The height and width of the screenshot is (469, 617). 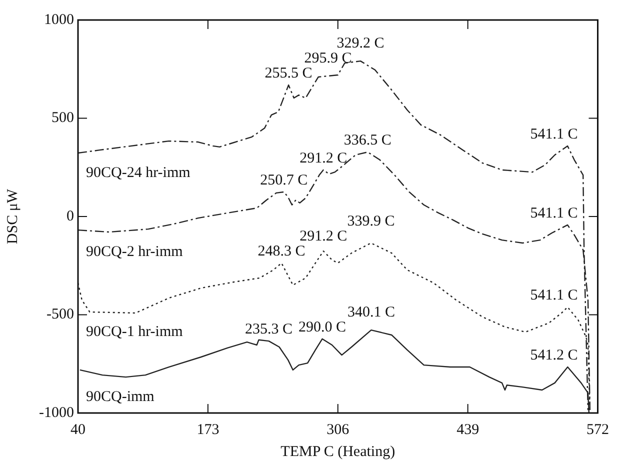 I want to click on x-tick-label: 173, so click(x=208, y=430).